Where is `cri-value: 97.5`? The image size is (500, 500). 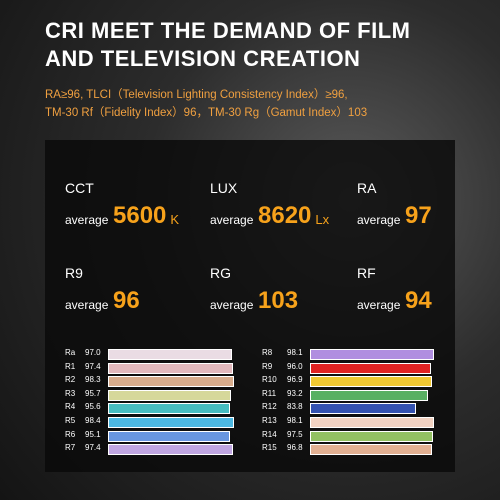
cri-value: 97.5 is located at coordinates (295, 434).